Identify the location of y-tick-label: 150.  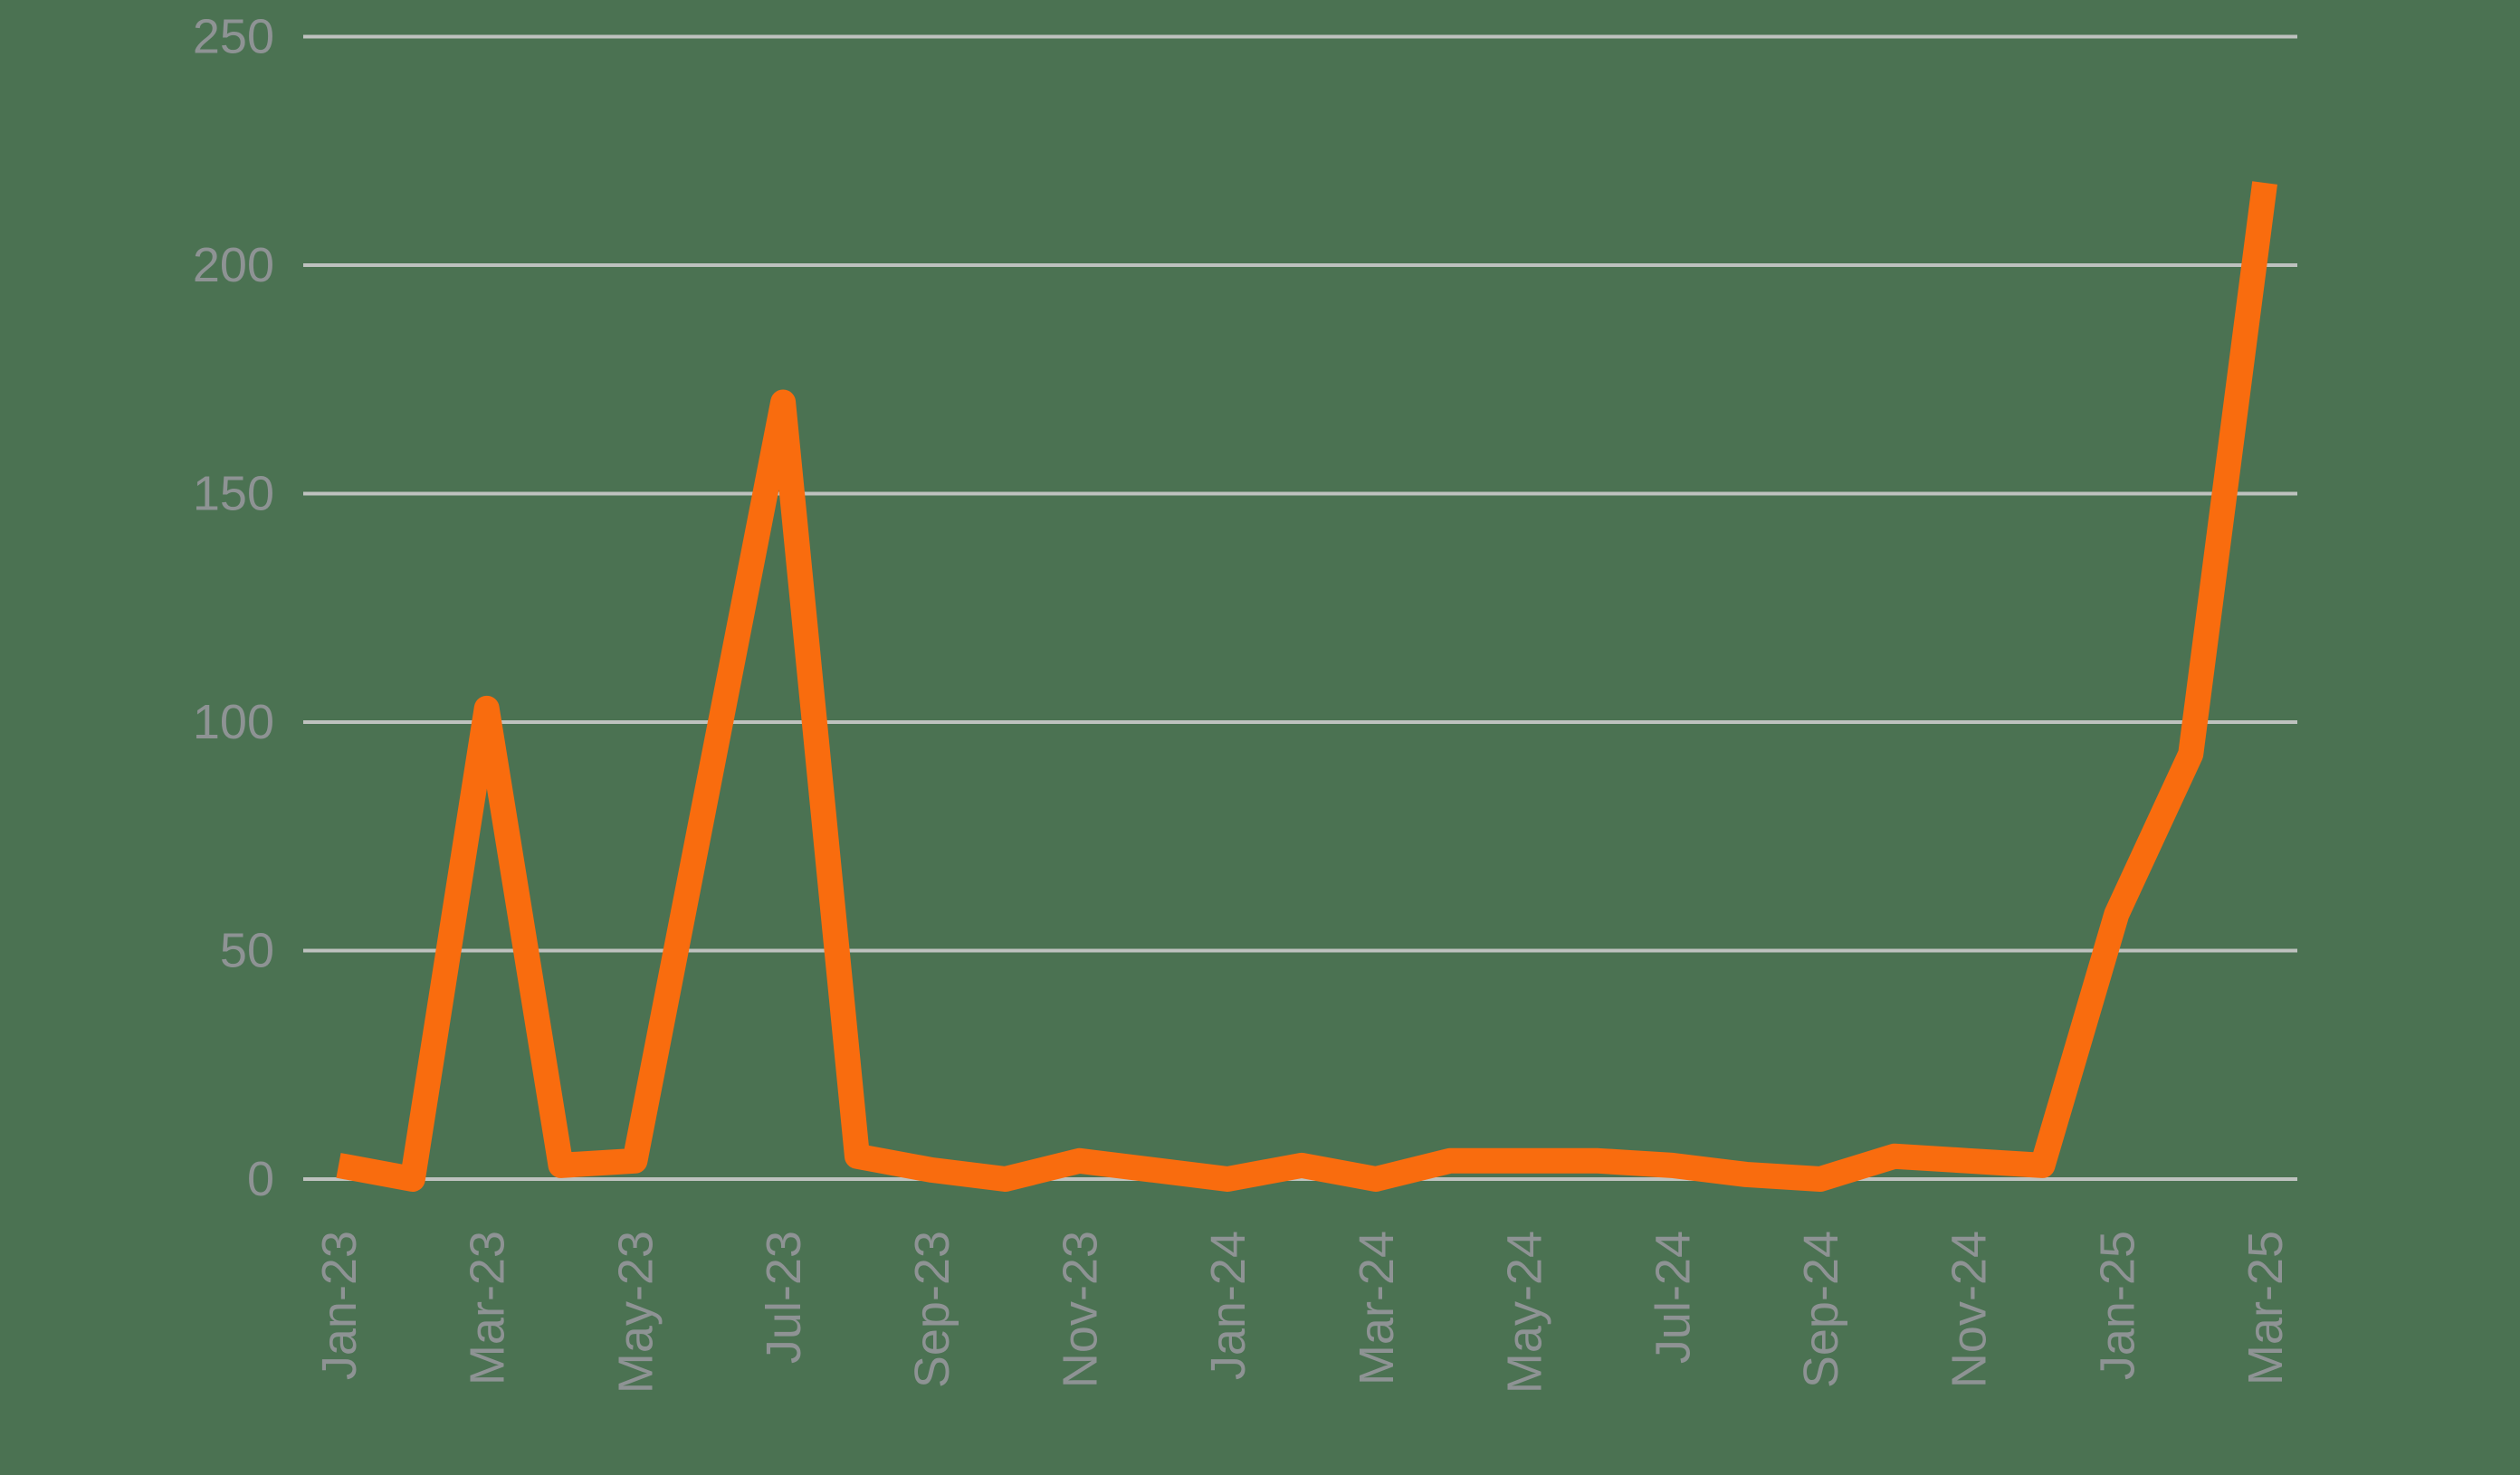
(234, 494).